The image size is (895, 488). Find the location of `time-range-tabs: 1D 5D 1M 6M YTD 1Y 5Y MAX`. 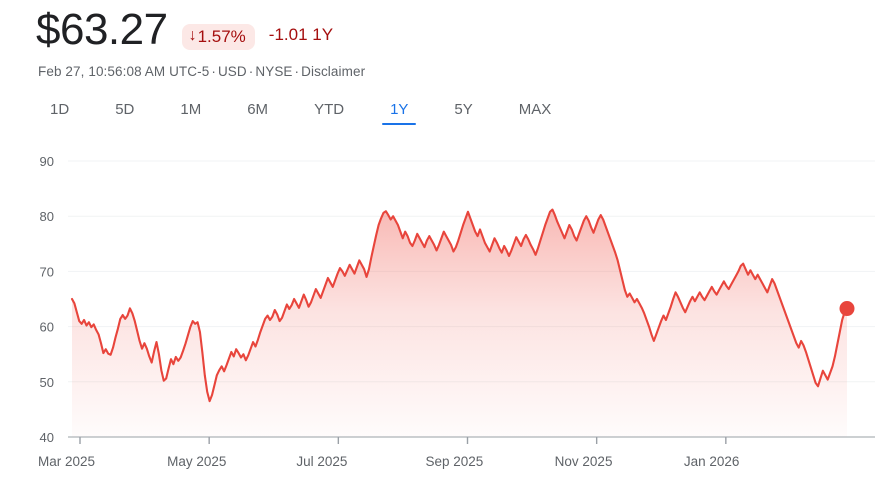

time-range-tabs: 1D 5D 1M 6M YTD 1Y 5Y MAX is located at coordinates (300, 109).